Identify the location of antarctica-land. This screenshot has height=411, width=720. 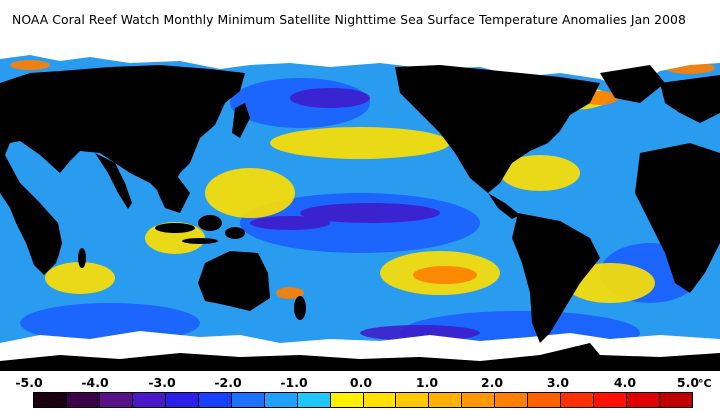
(360, 357).